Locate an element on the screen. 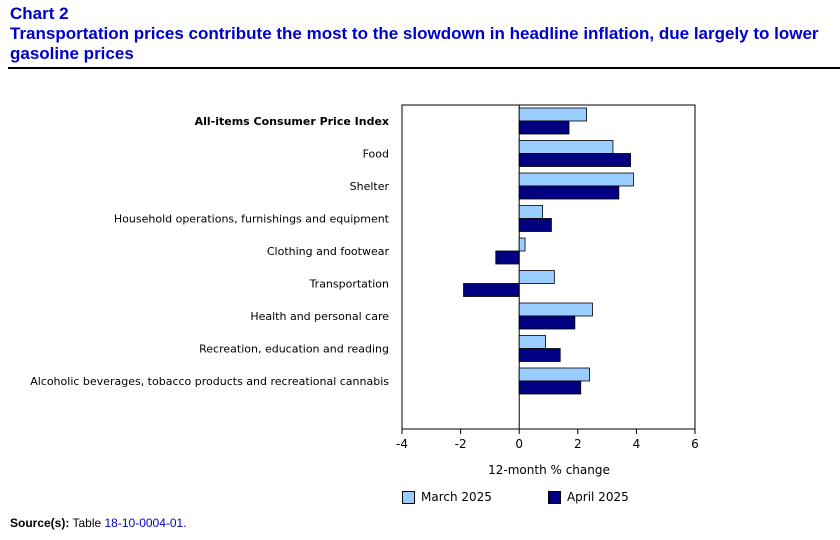 The image size is (840, 540). category-label: All-items Consumer Price Index is located at coordinates (292, 121).